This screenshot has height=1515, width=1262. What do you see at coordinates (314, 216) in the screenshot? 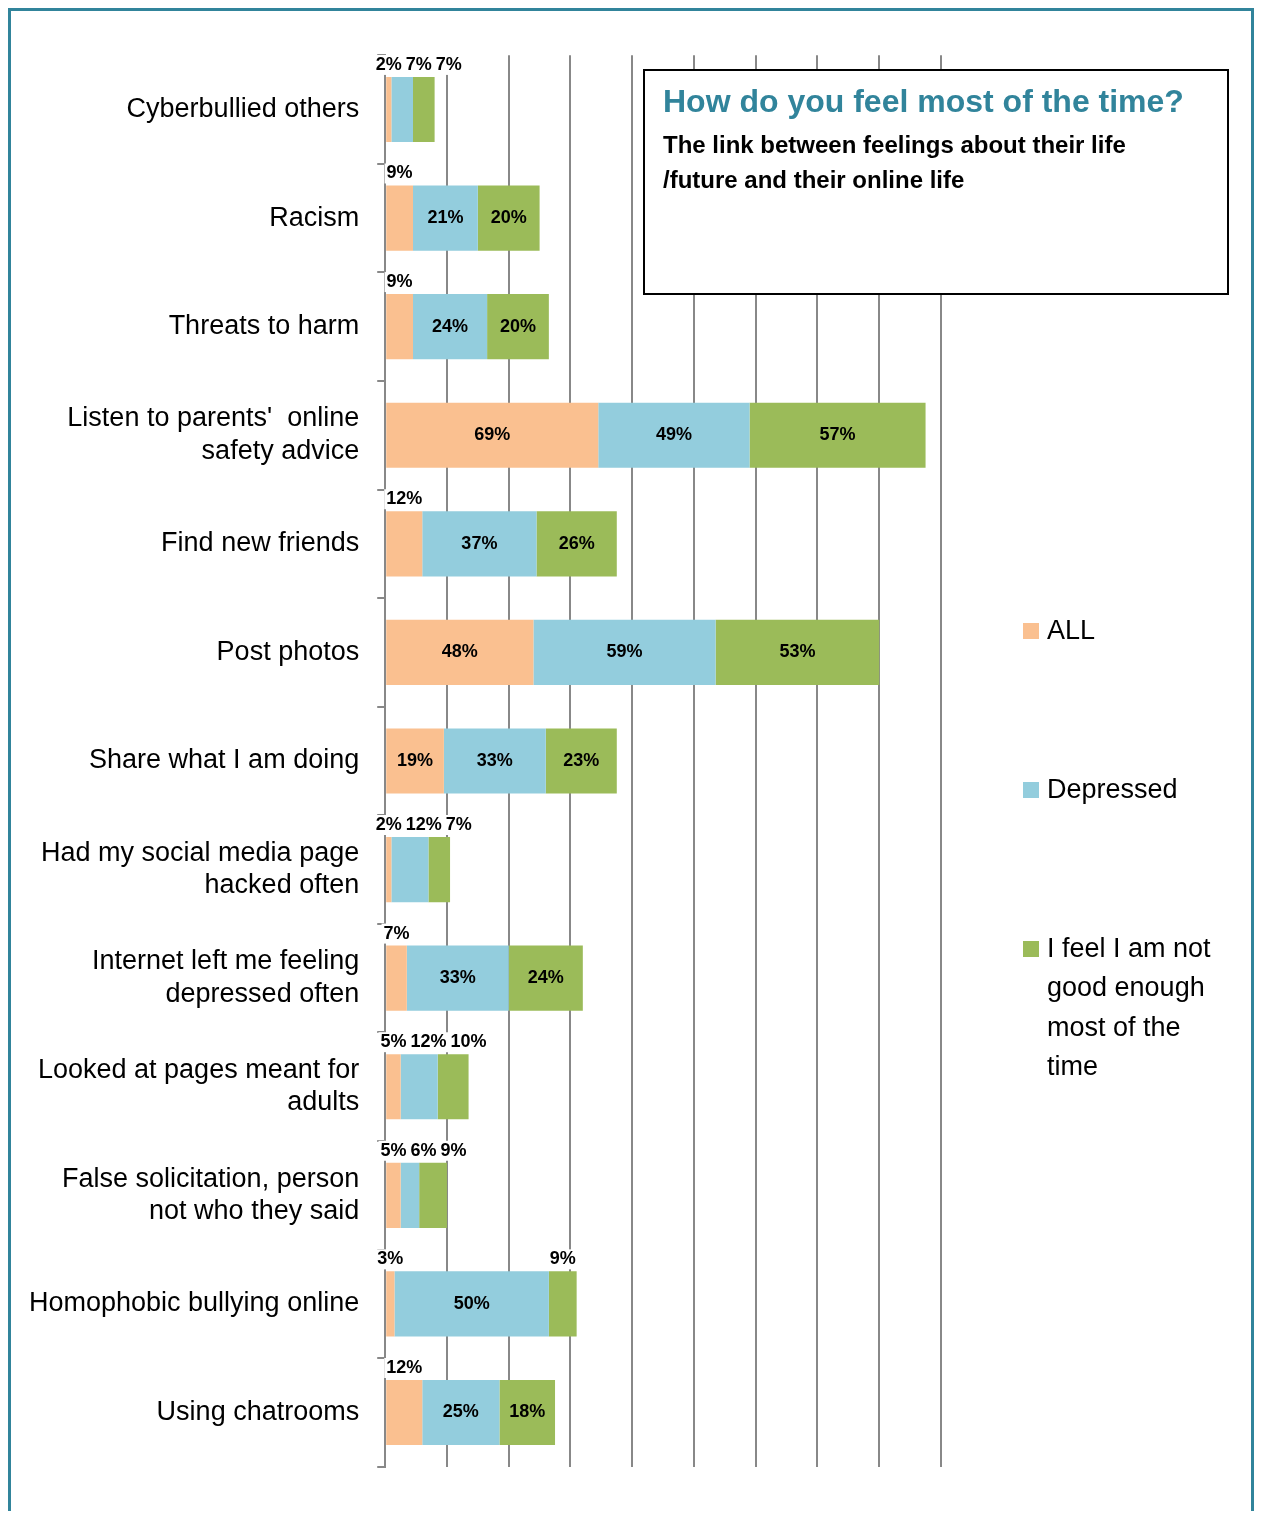
I see `y-tick-label: Racism` at bounding box center [314, 216].